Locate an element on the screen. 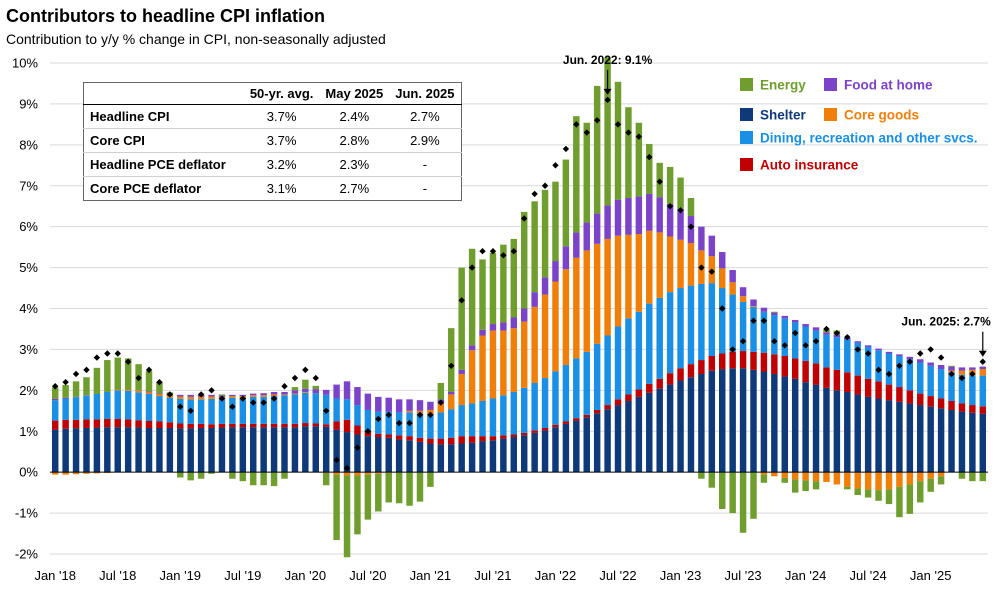 The width and height of the screenshot is (1008, 591). y-tick-label: 7% is located at coordinates (28, 185).